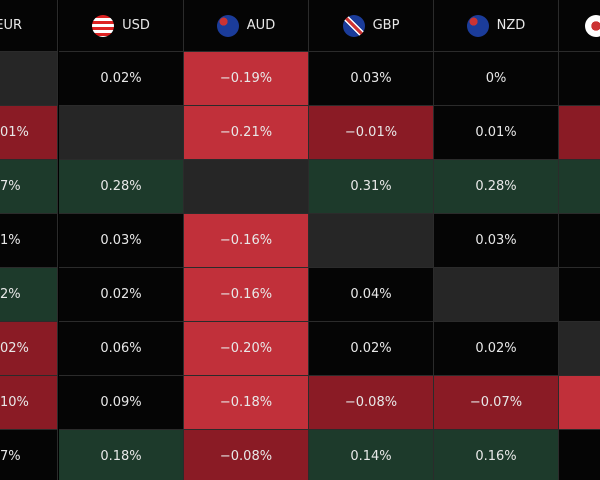 This screenshot has width=600, height=480. I want to click on column-header: AUD, so click(246, 26).